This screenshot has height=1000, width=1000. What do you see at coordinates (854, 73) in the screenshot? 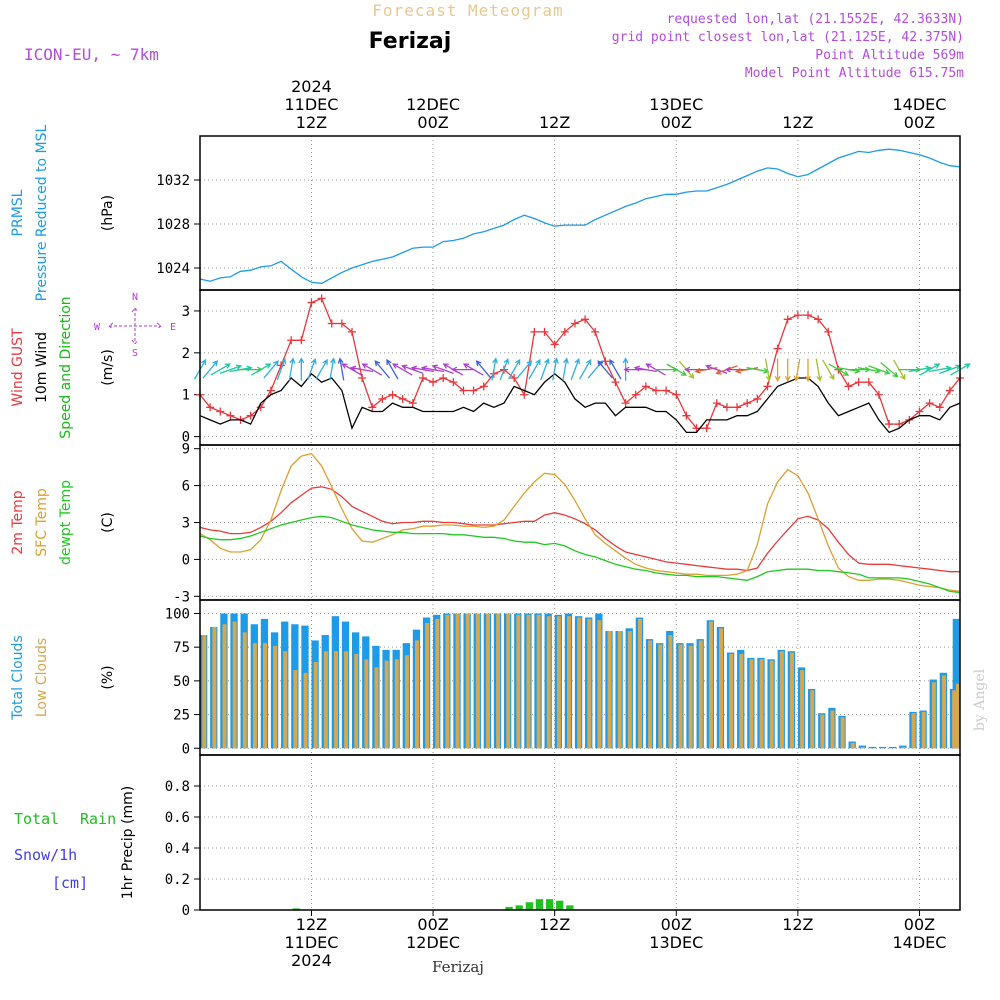
I see `model-altitude: Model Point Altitude 615.75m` at bounding box center [854, 73].